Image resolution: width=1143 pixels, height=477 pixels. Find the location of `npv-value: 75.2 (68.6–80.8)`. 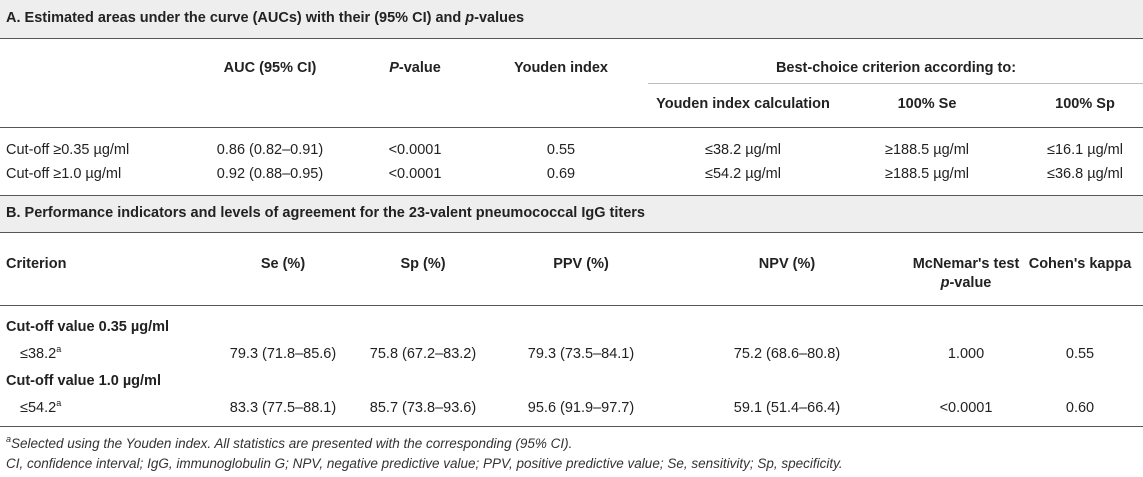

npv-value: 75.2 (68.6–80.8) is located at coordinates (787, 354).